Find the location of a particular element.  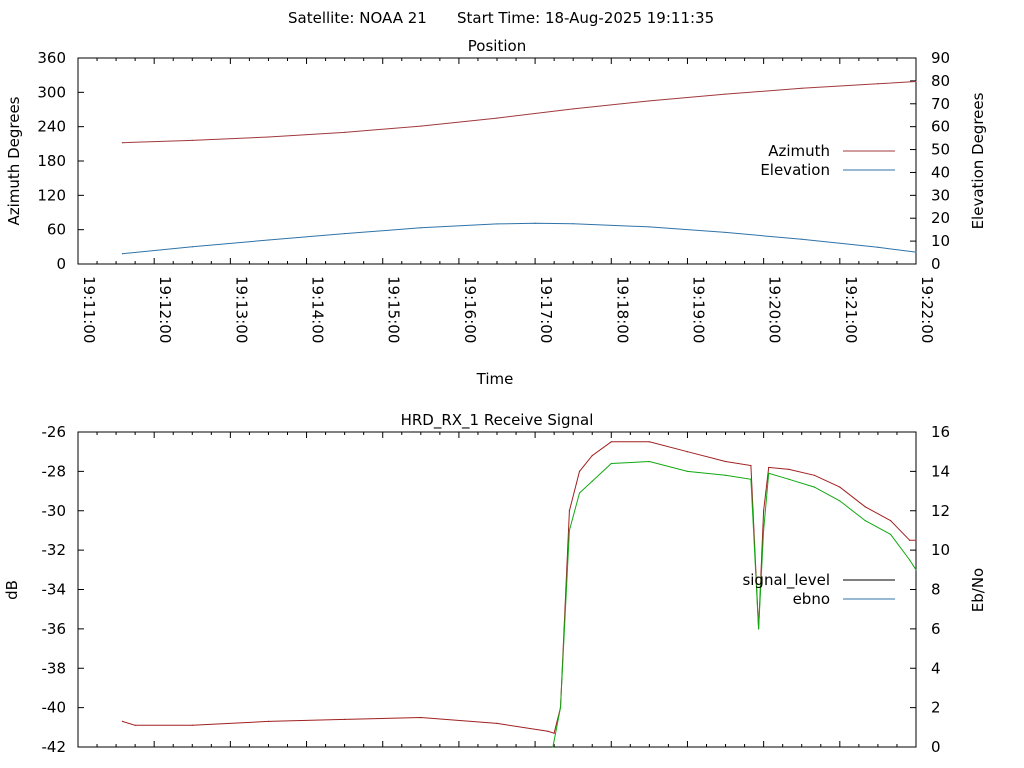

signal-y2tick-label: 8 is located at coordinates (936, 590).